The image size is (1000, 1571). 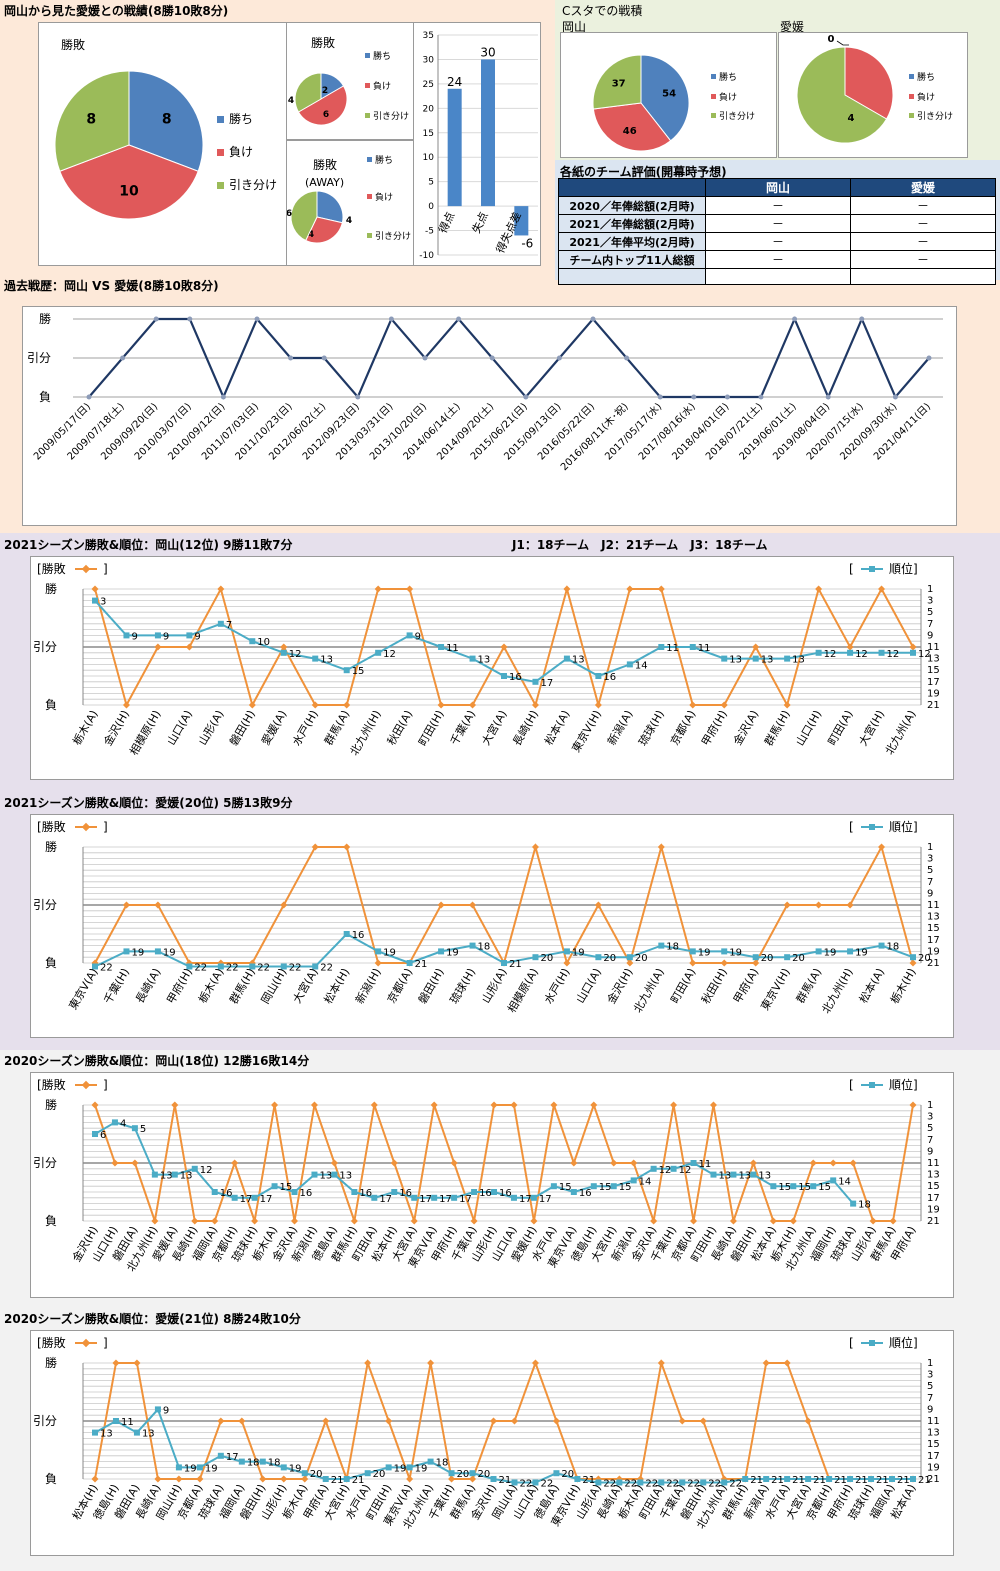 What do you see at coordinates (872, 1343) in the screenshot?
I see `legend-rank-marker` at bounding box center [872, 1343].